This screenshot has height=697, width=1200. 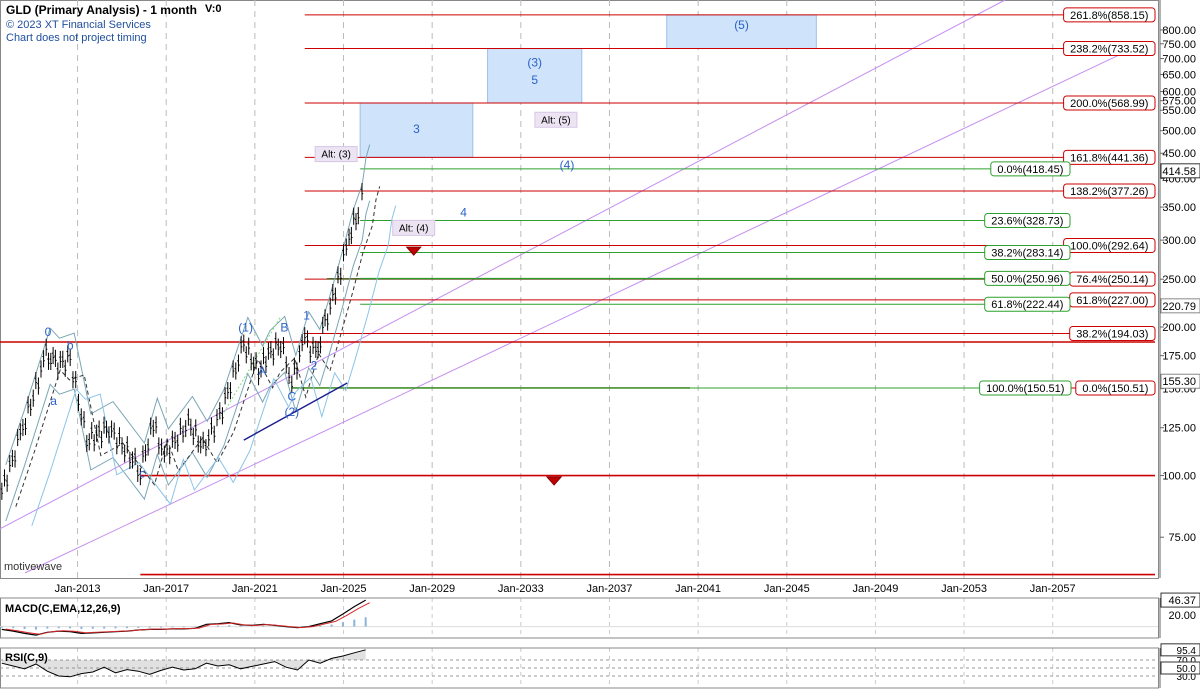 What do you see at coordinates (78, 25) in the screenshot?
I see `copyright-text: © 2023 XT Financial Services` at bounding box center [78, 25].